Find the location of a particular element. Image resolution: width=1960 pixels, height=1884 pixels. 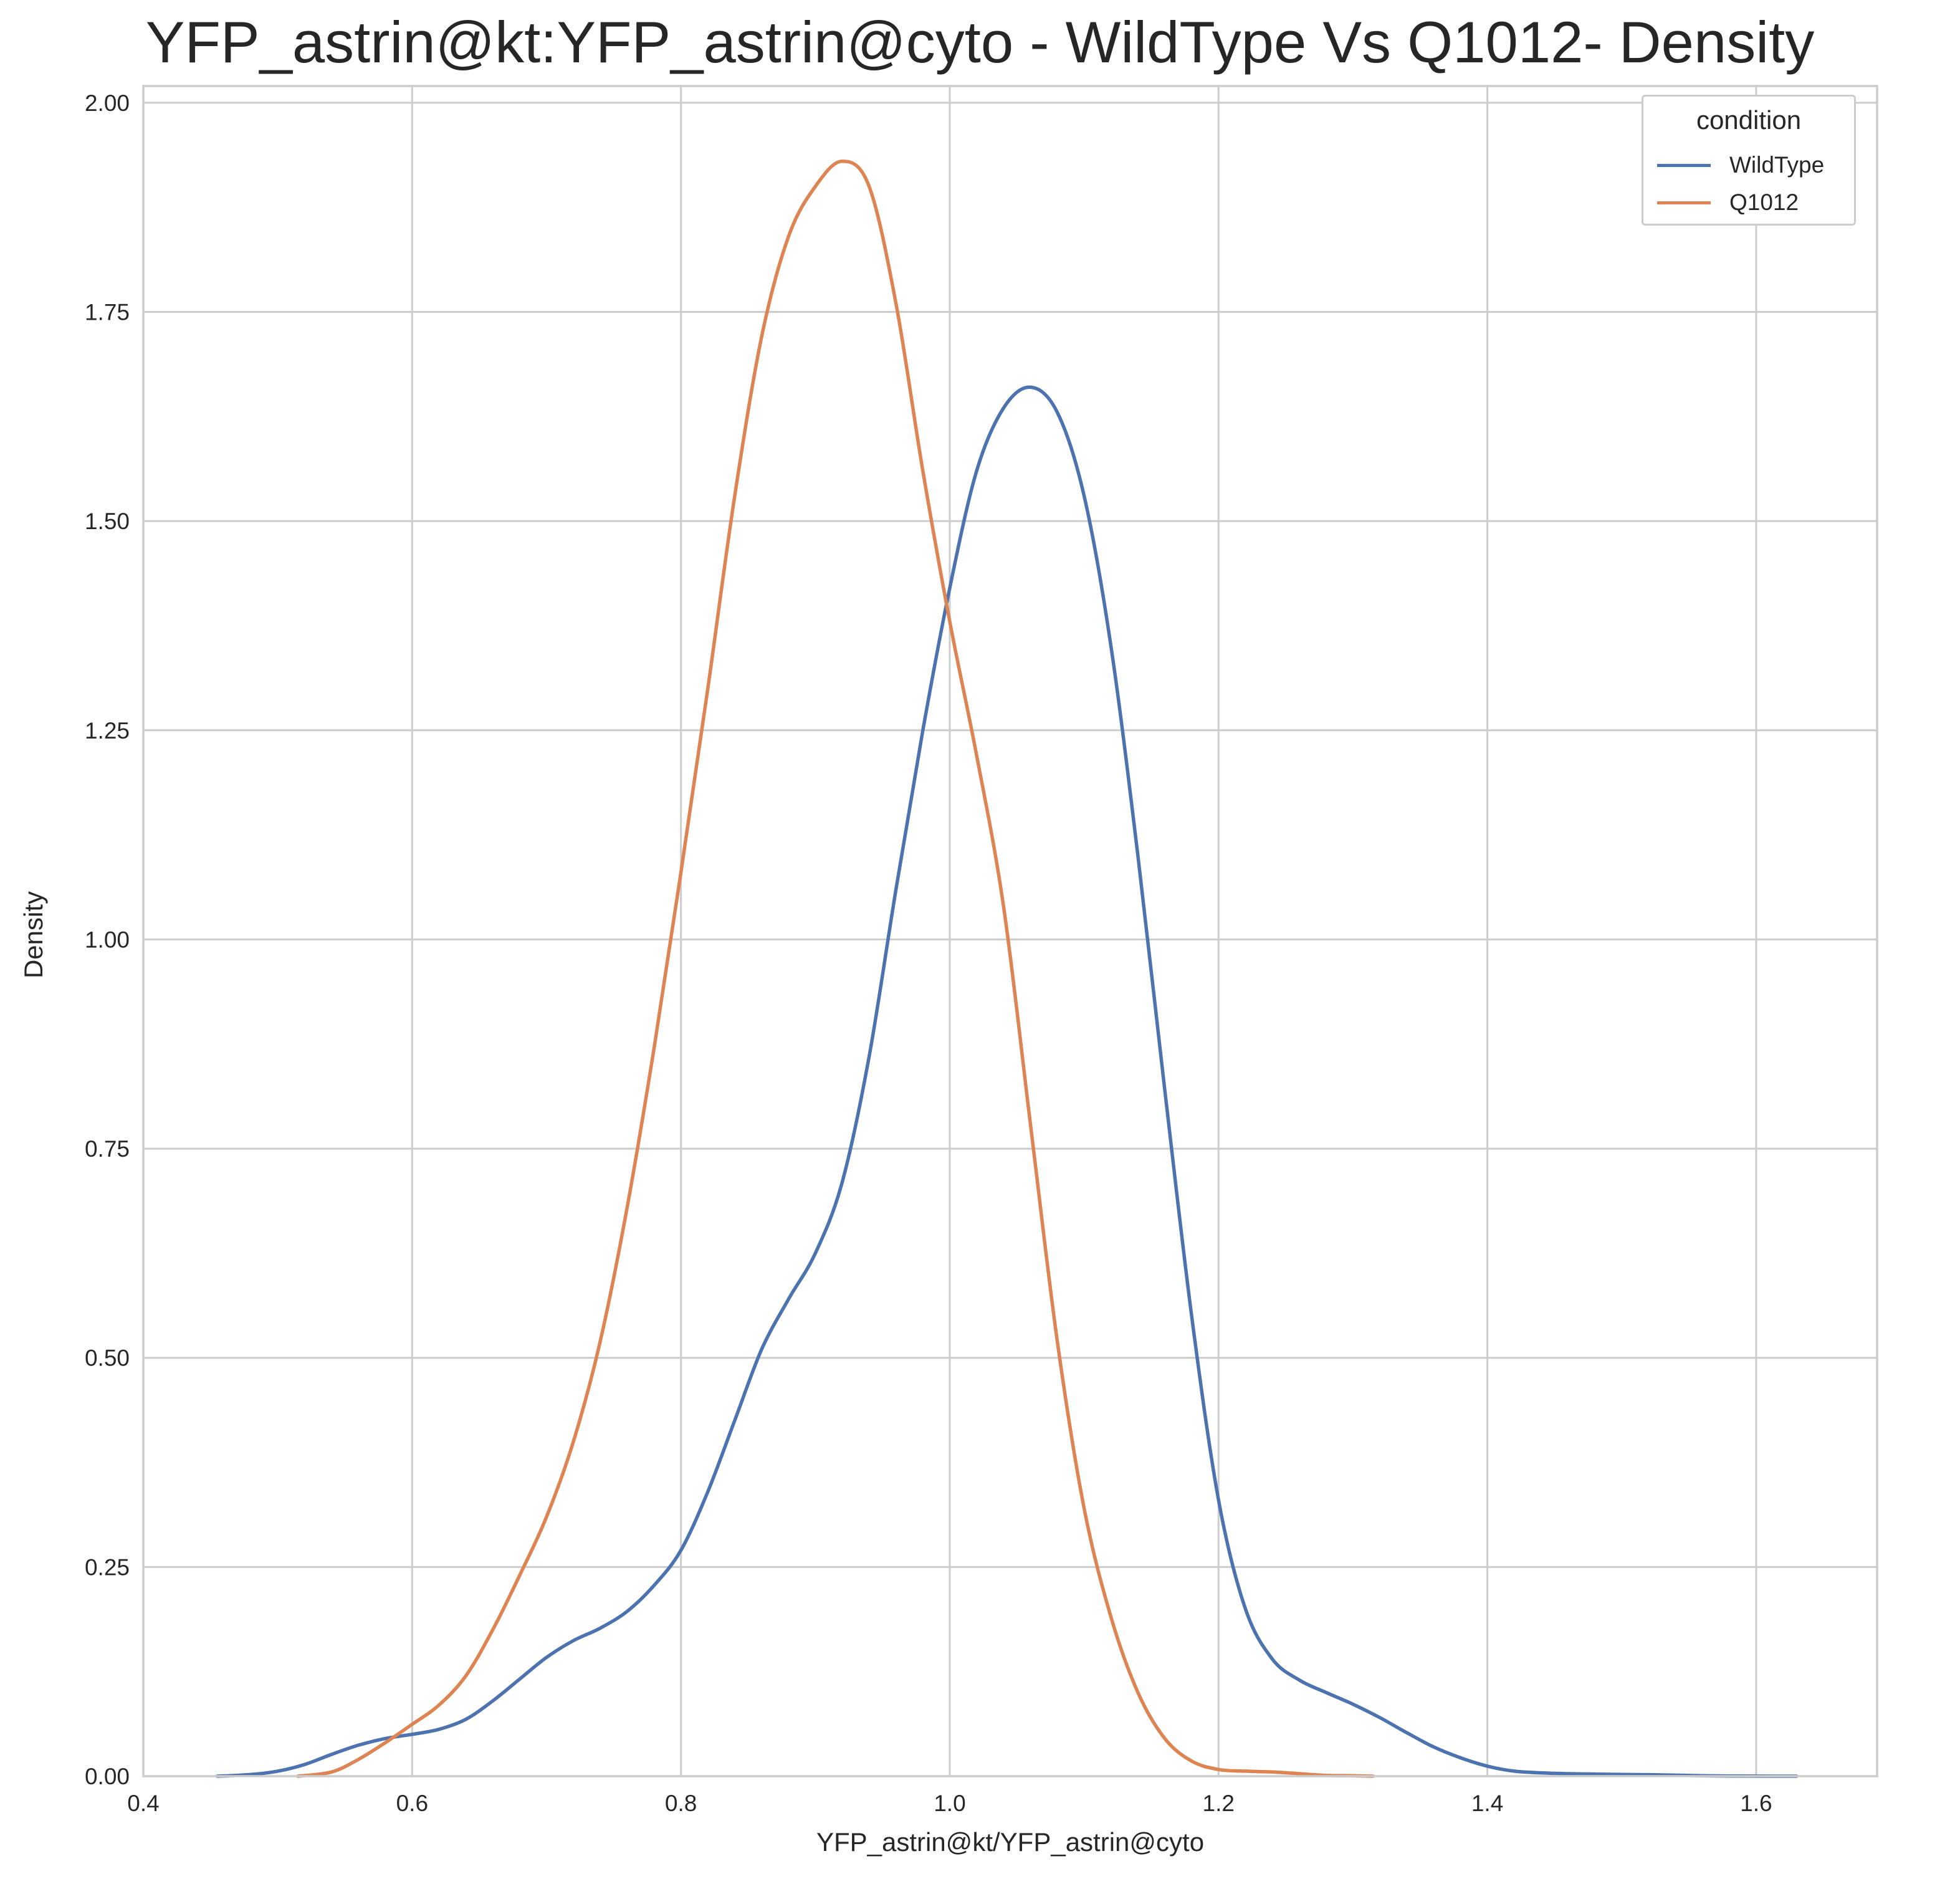

y-tick-label: 0.75 is located at coordinates (107, 1149).